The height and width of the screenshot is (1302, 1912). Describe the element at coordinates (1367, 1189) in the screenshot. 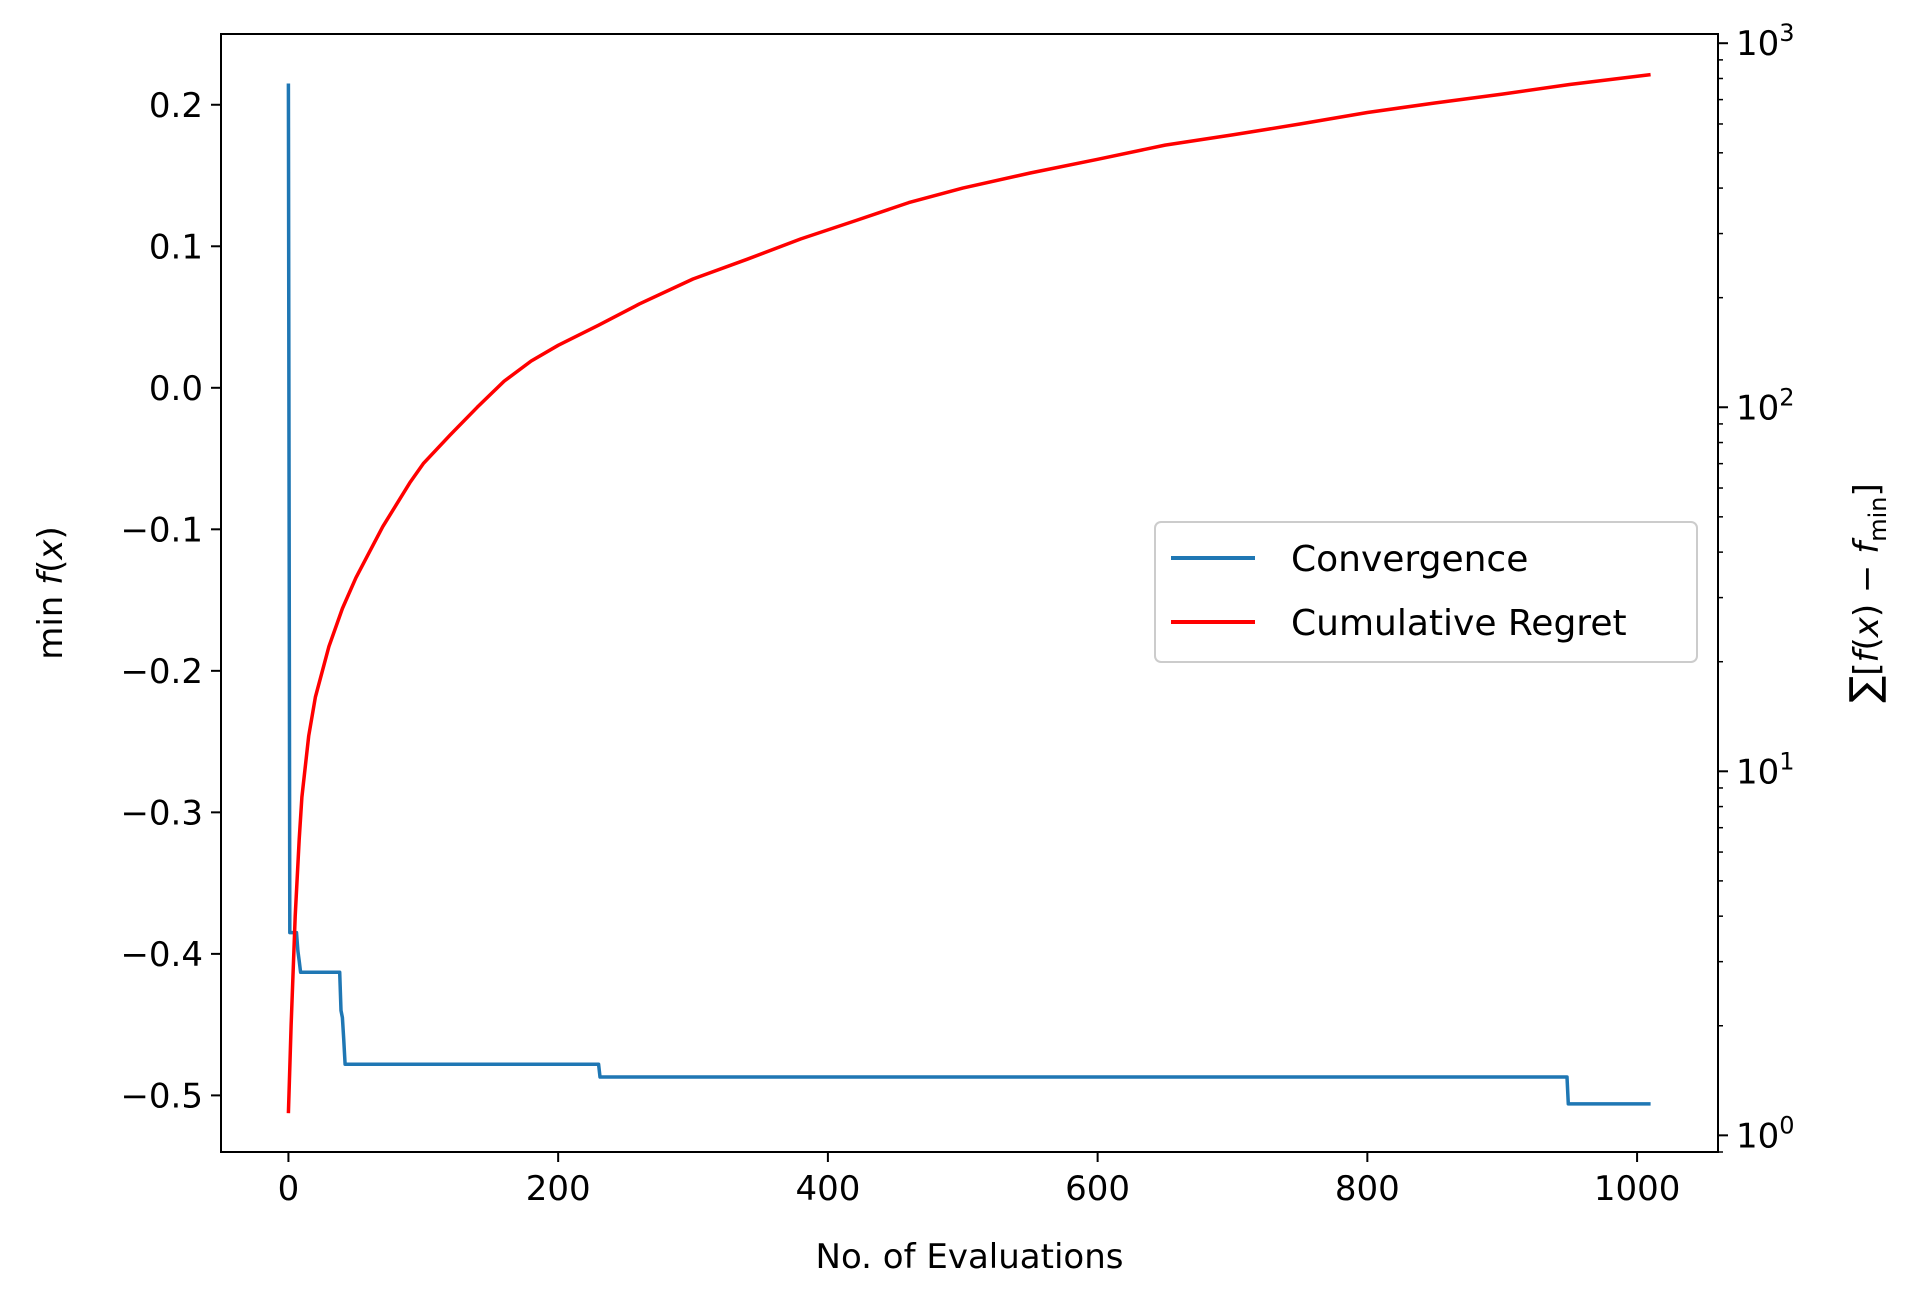

I see `x-tick-label: 800` at that location.